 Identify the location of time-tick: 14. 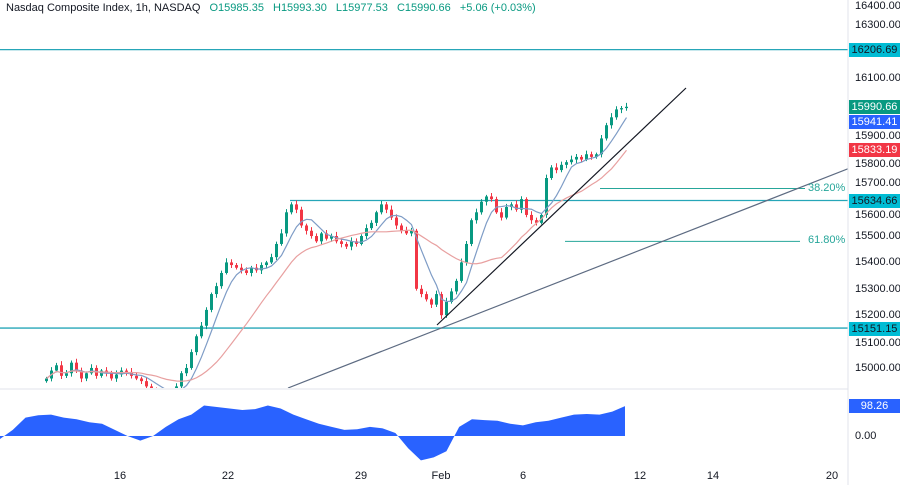
(713, 476).